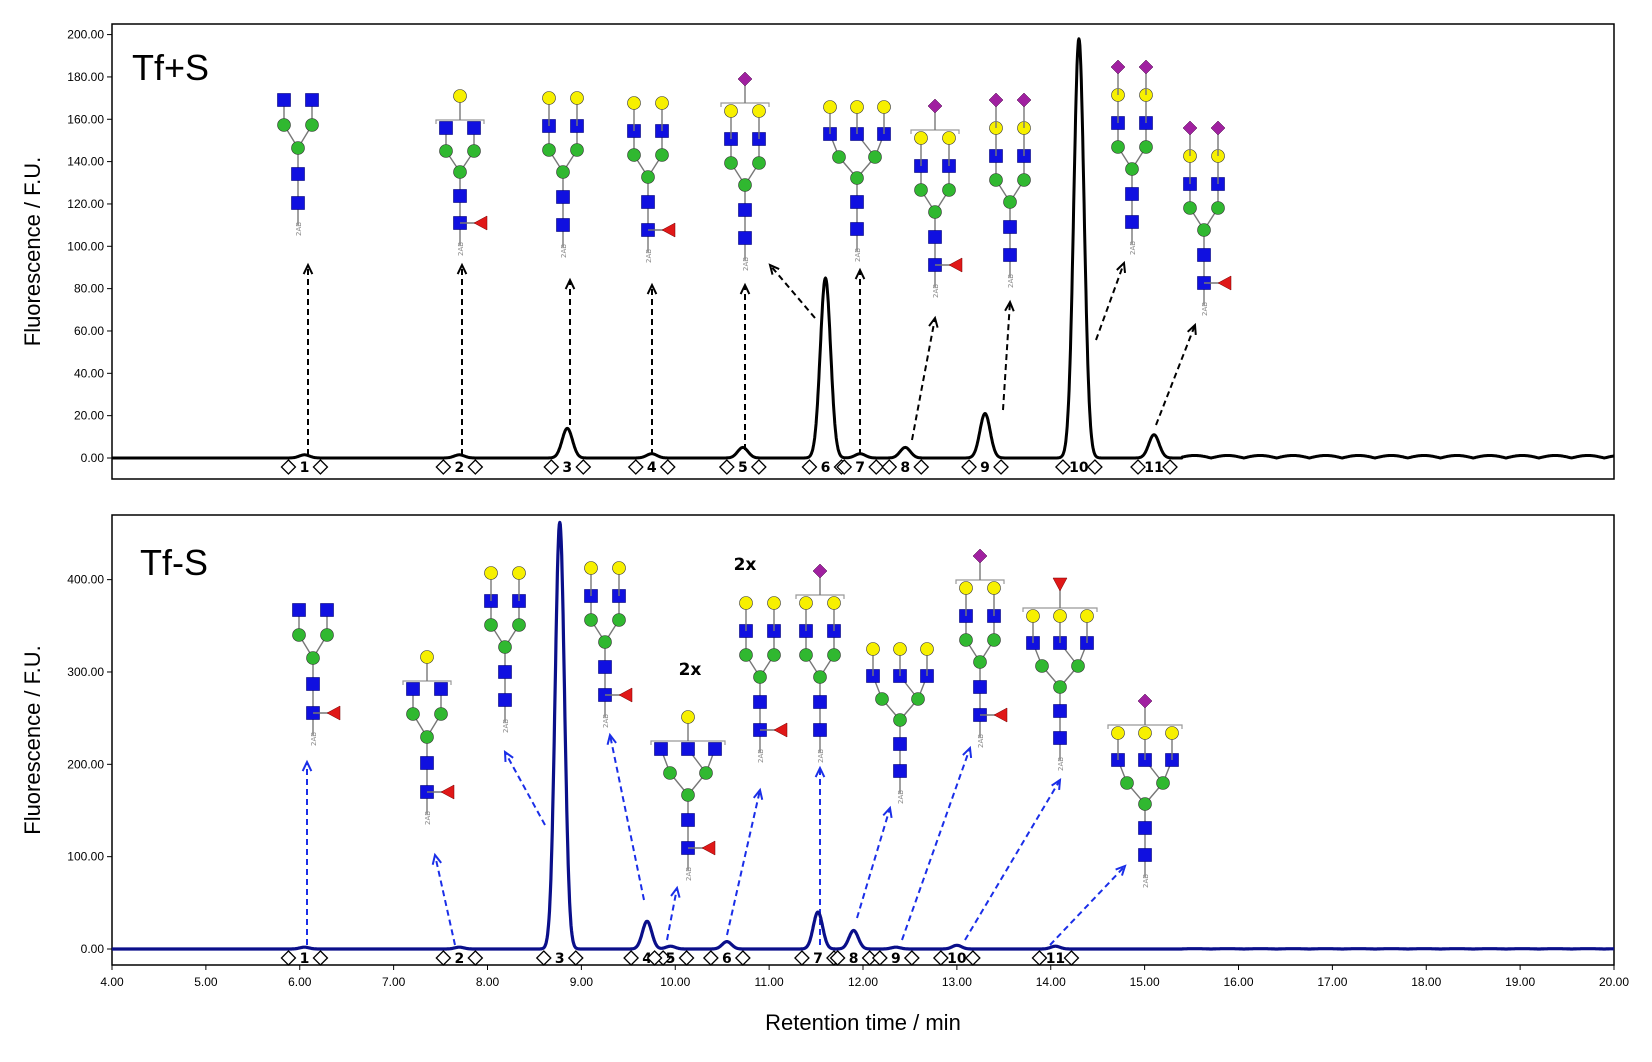 The width and height of the screenshot is (1652, 1062). I want to click on arrow-shaft, so click(627, 817).